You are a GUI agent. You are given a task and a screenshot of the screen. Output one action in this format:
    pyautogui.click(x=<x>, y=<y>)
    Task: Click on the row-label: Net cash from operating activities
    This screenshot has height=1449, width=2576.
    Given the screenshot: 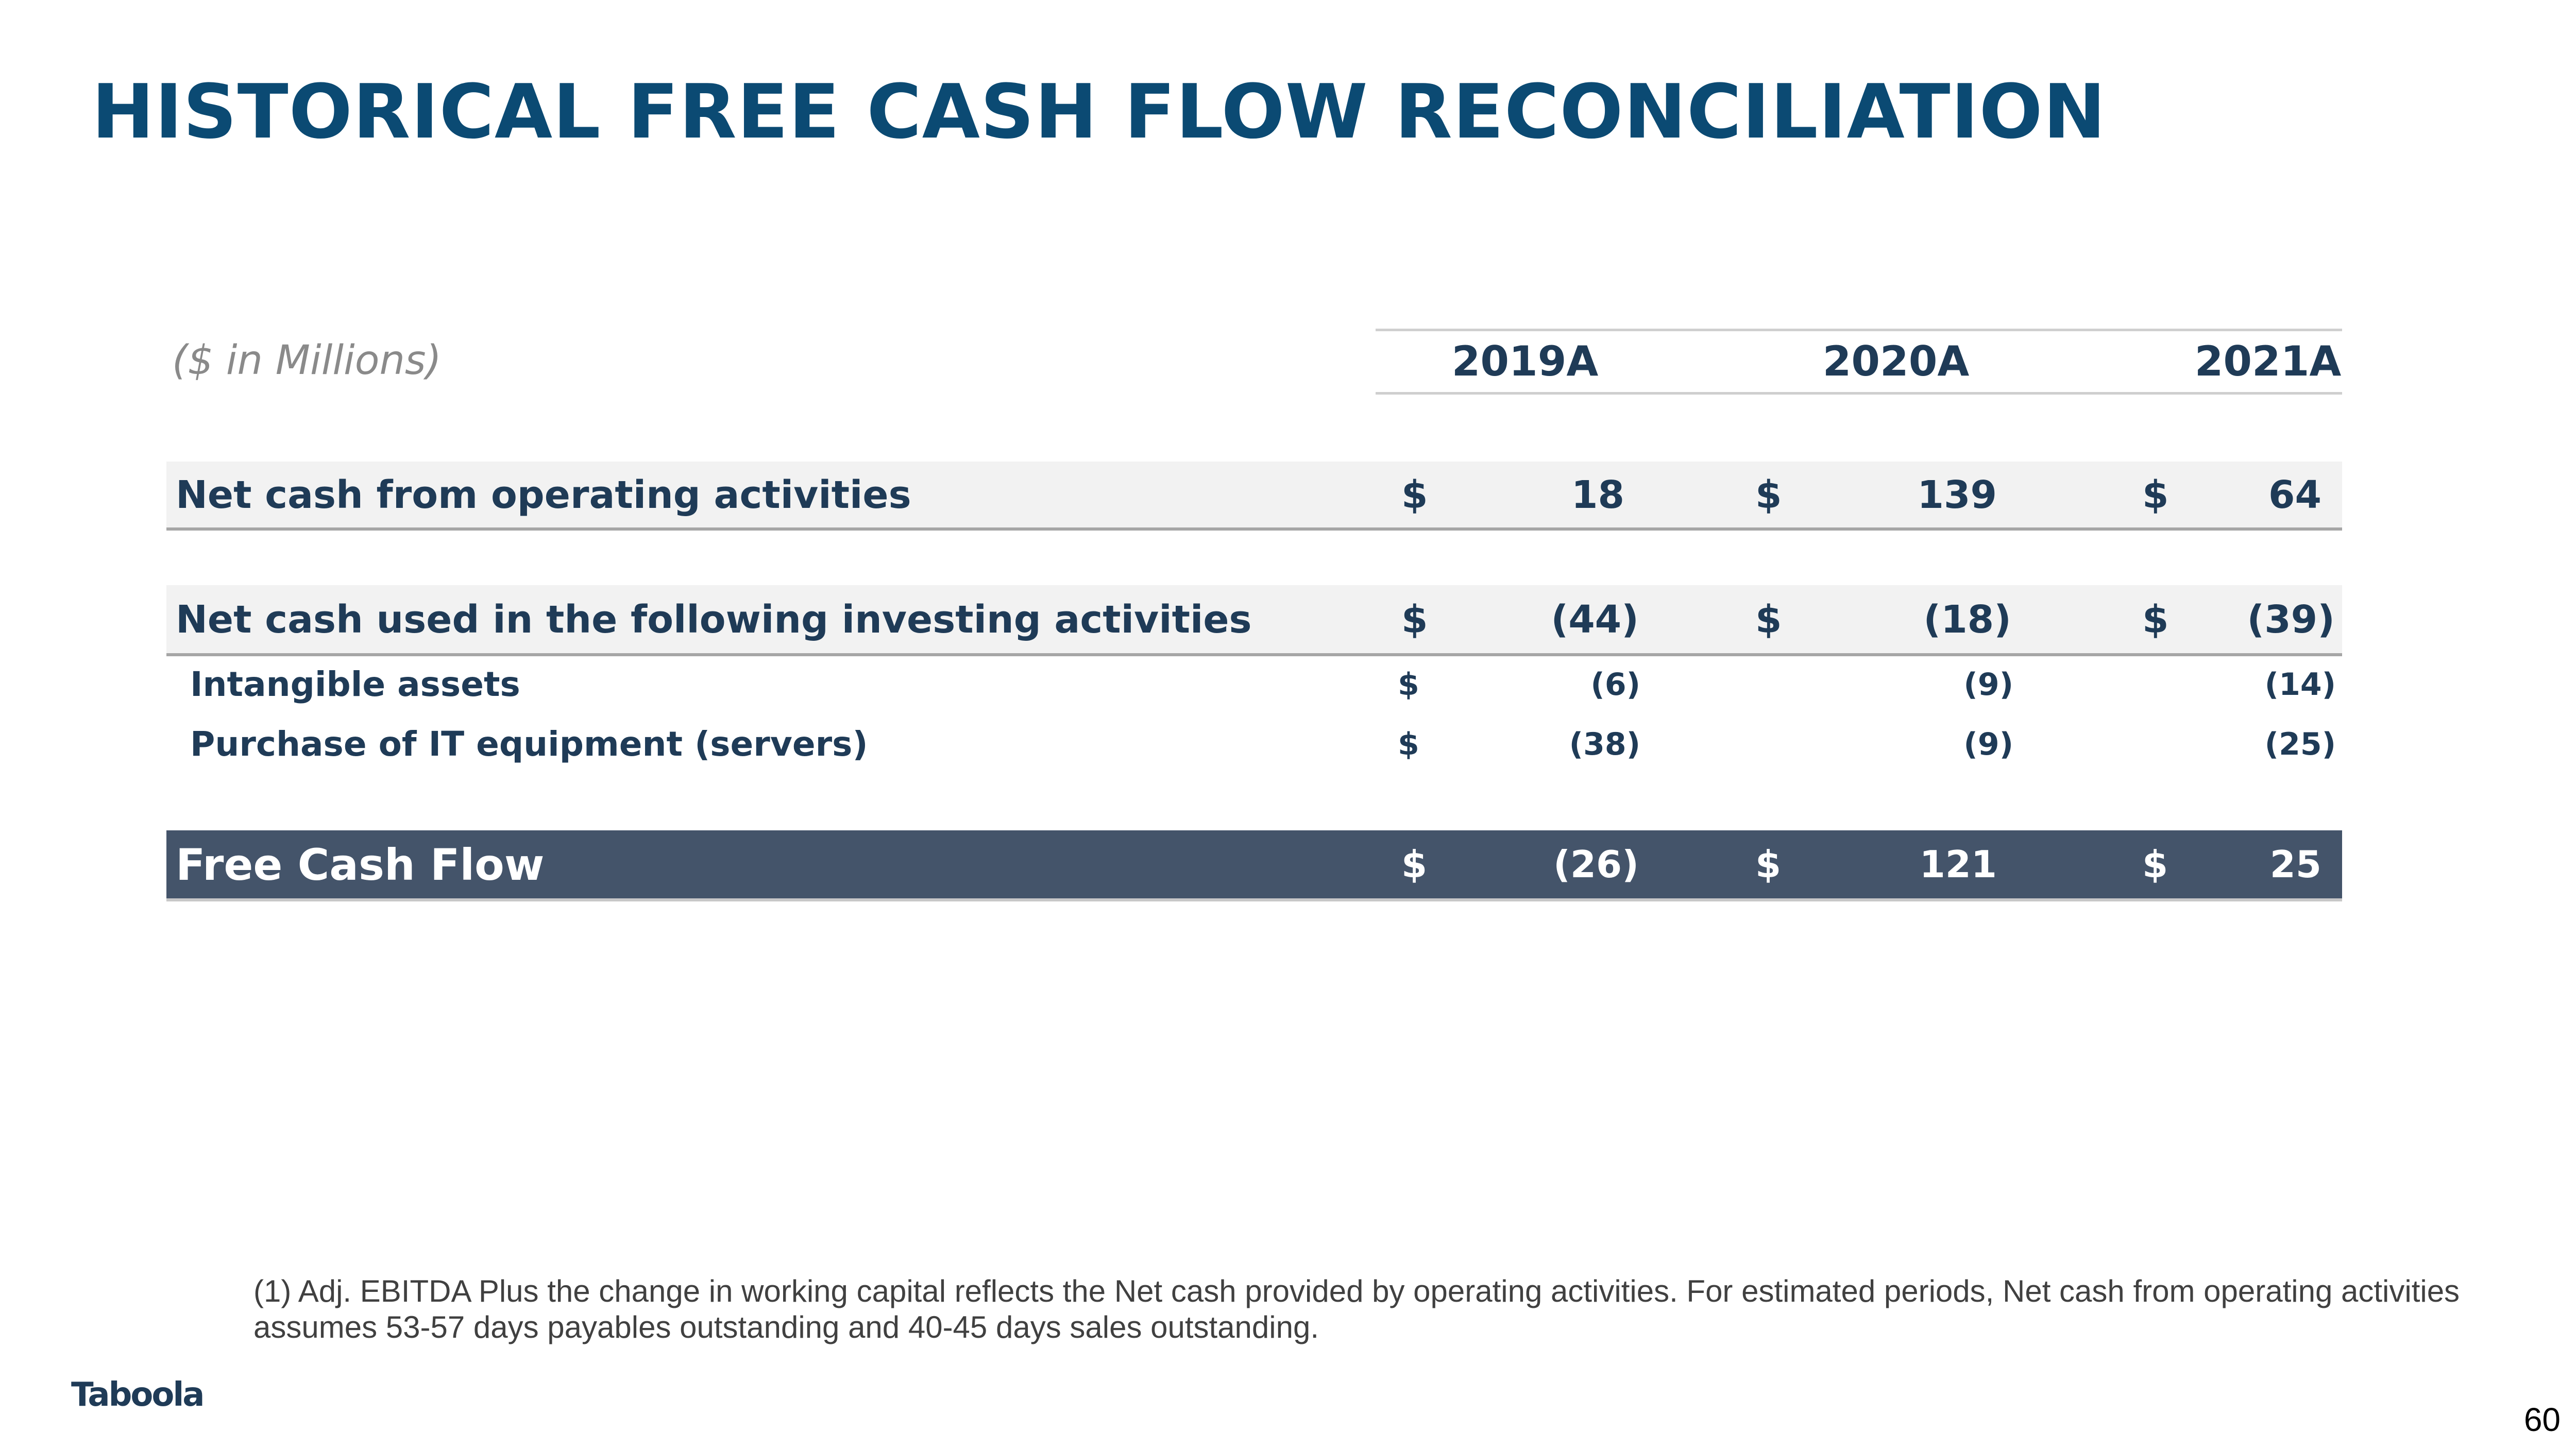 What is the action you would take?
    pyautogui.click(x=543, y=495)
    